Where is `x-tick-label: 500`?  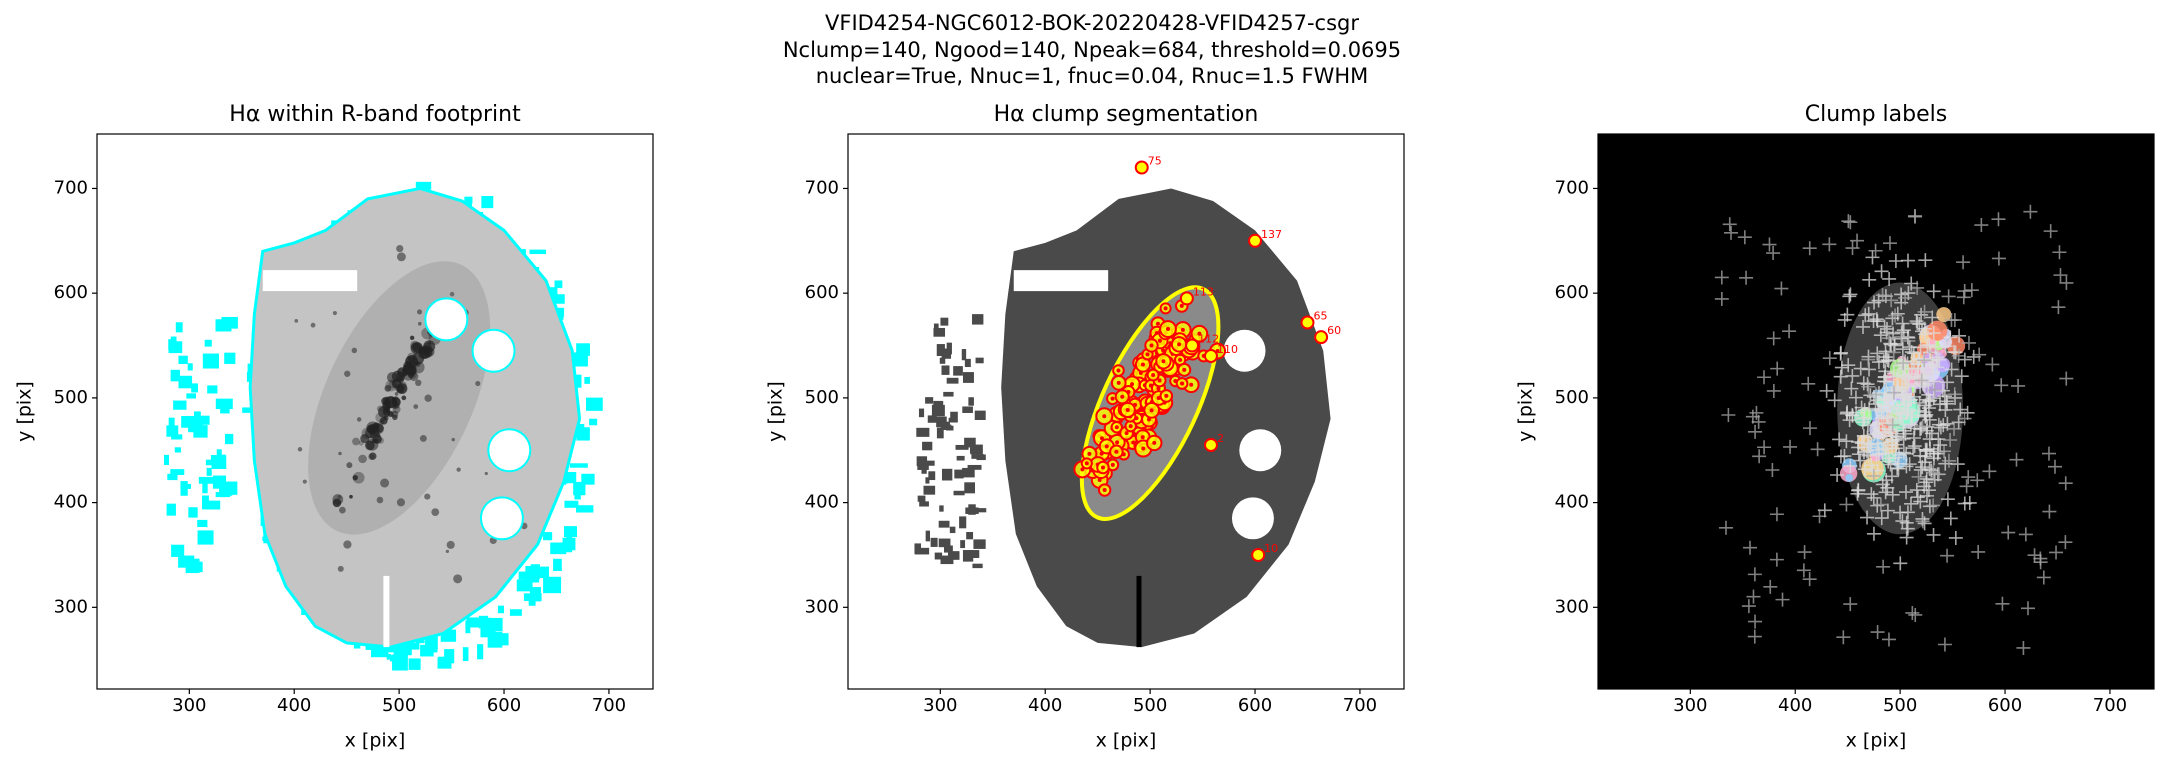
x-tick-label: 500 is located at coordinates (1150, 705).